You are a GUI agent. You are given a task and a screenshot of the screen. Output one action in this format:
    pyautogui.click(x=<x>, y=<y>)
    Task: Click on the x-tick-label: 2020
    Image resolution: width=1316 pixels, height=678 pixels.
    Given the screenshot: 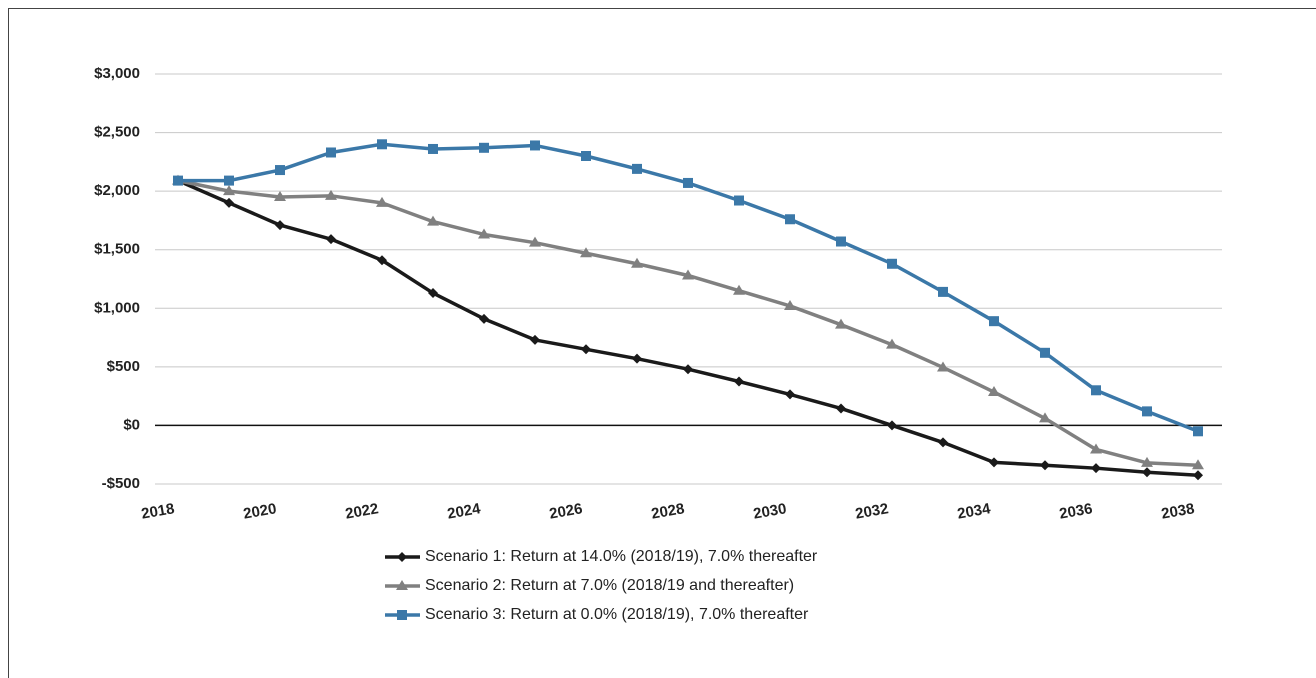 What is the action you would take?
    pyautogui.click(x=260, y=511)
    